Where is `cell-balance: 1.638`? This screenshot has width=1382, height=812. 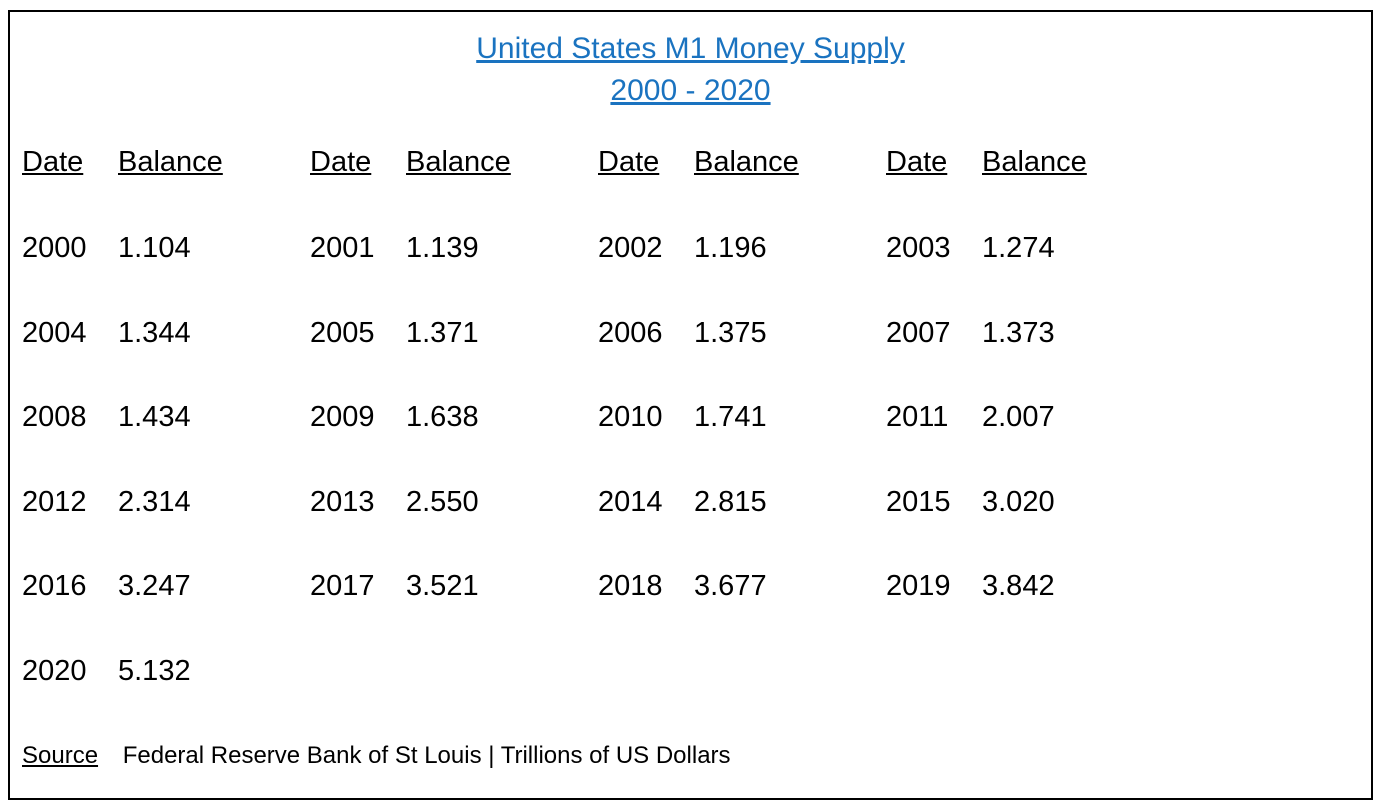 cell-balance: 1.638 is located at coordinates (442, 417).